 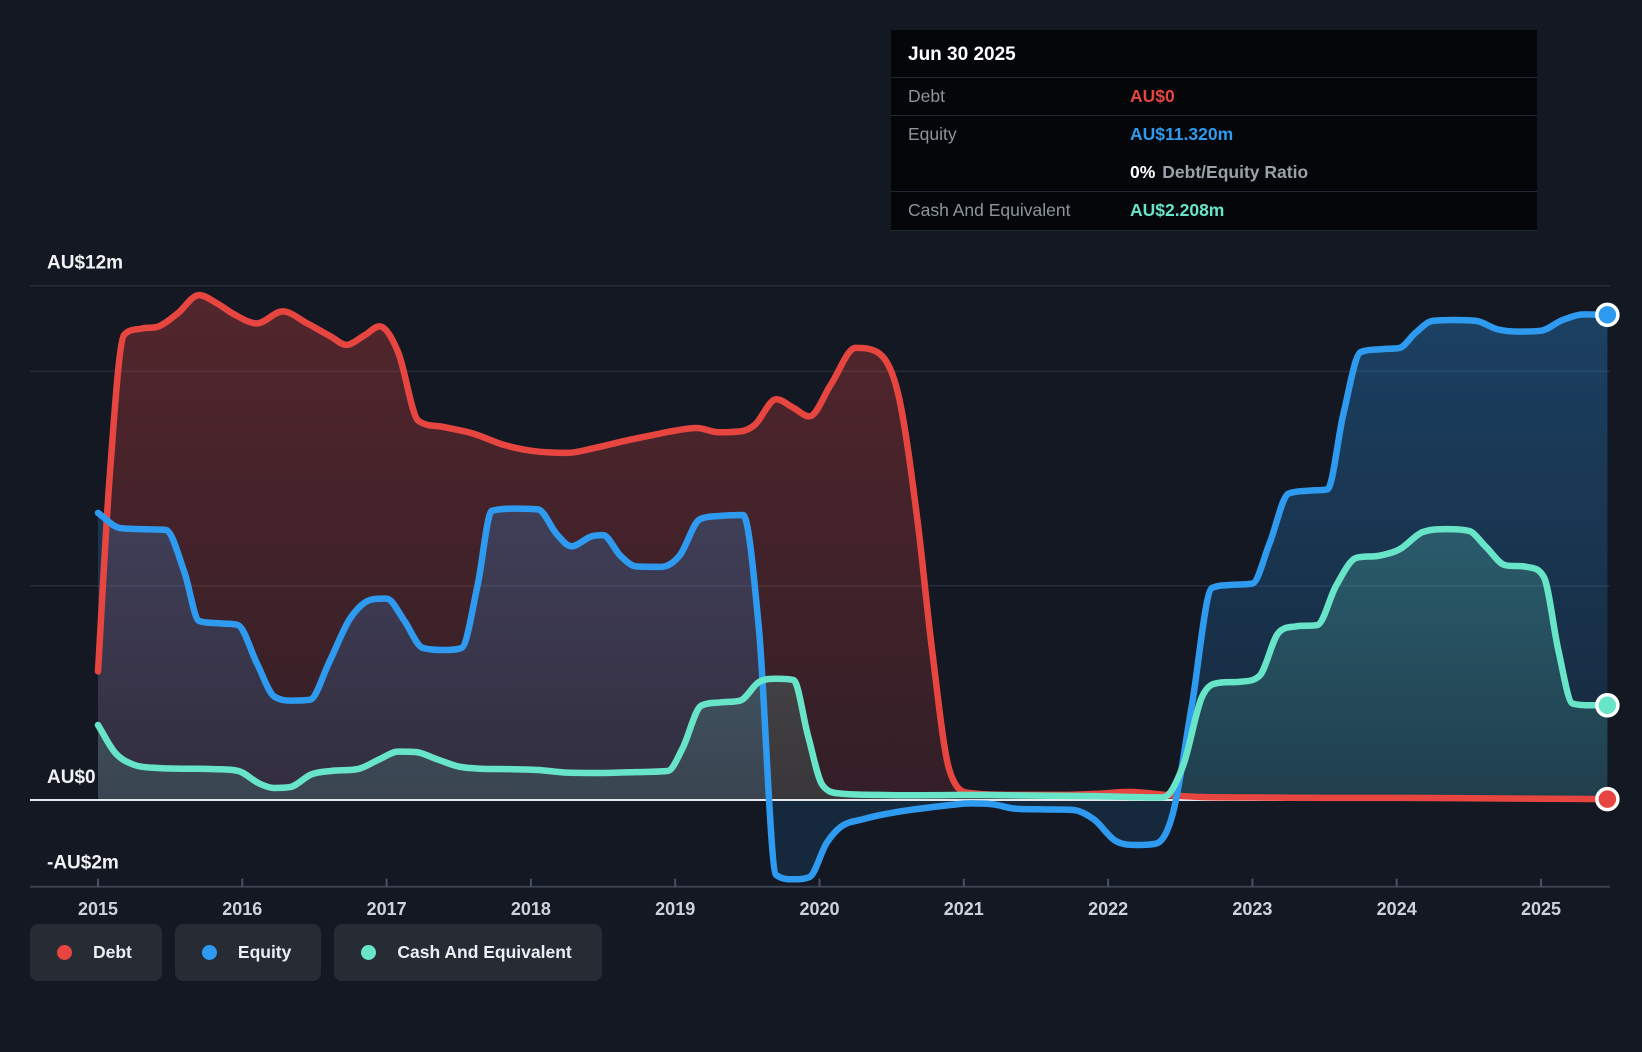 I want to click on chart-legend: Debt Equity Cash And Equivalent, so click(x=316, y=952).